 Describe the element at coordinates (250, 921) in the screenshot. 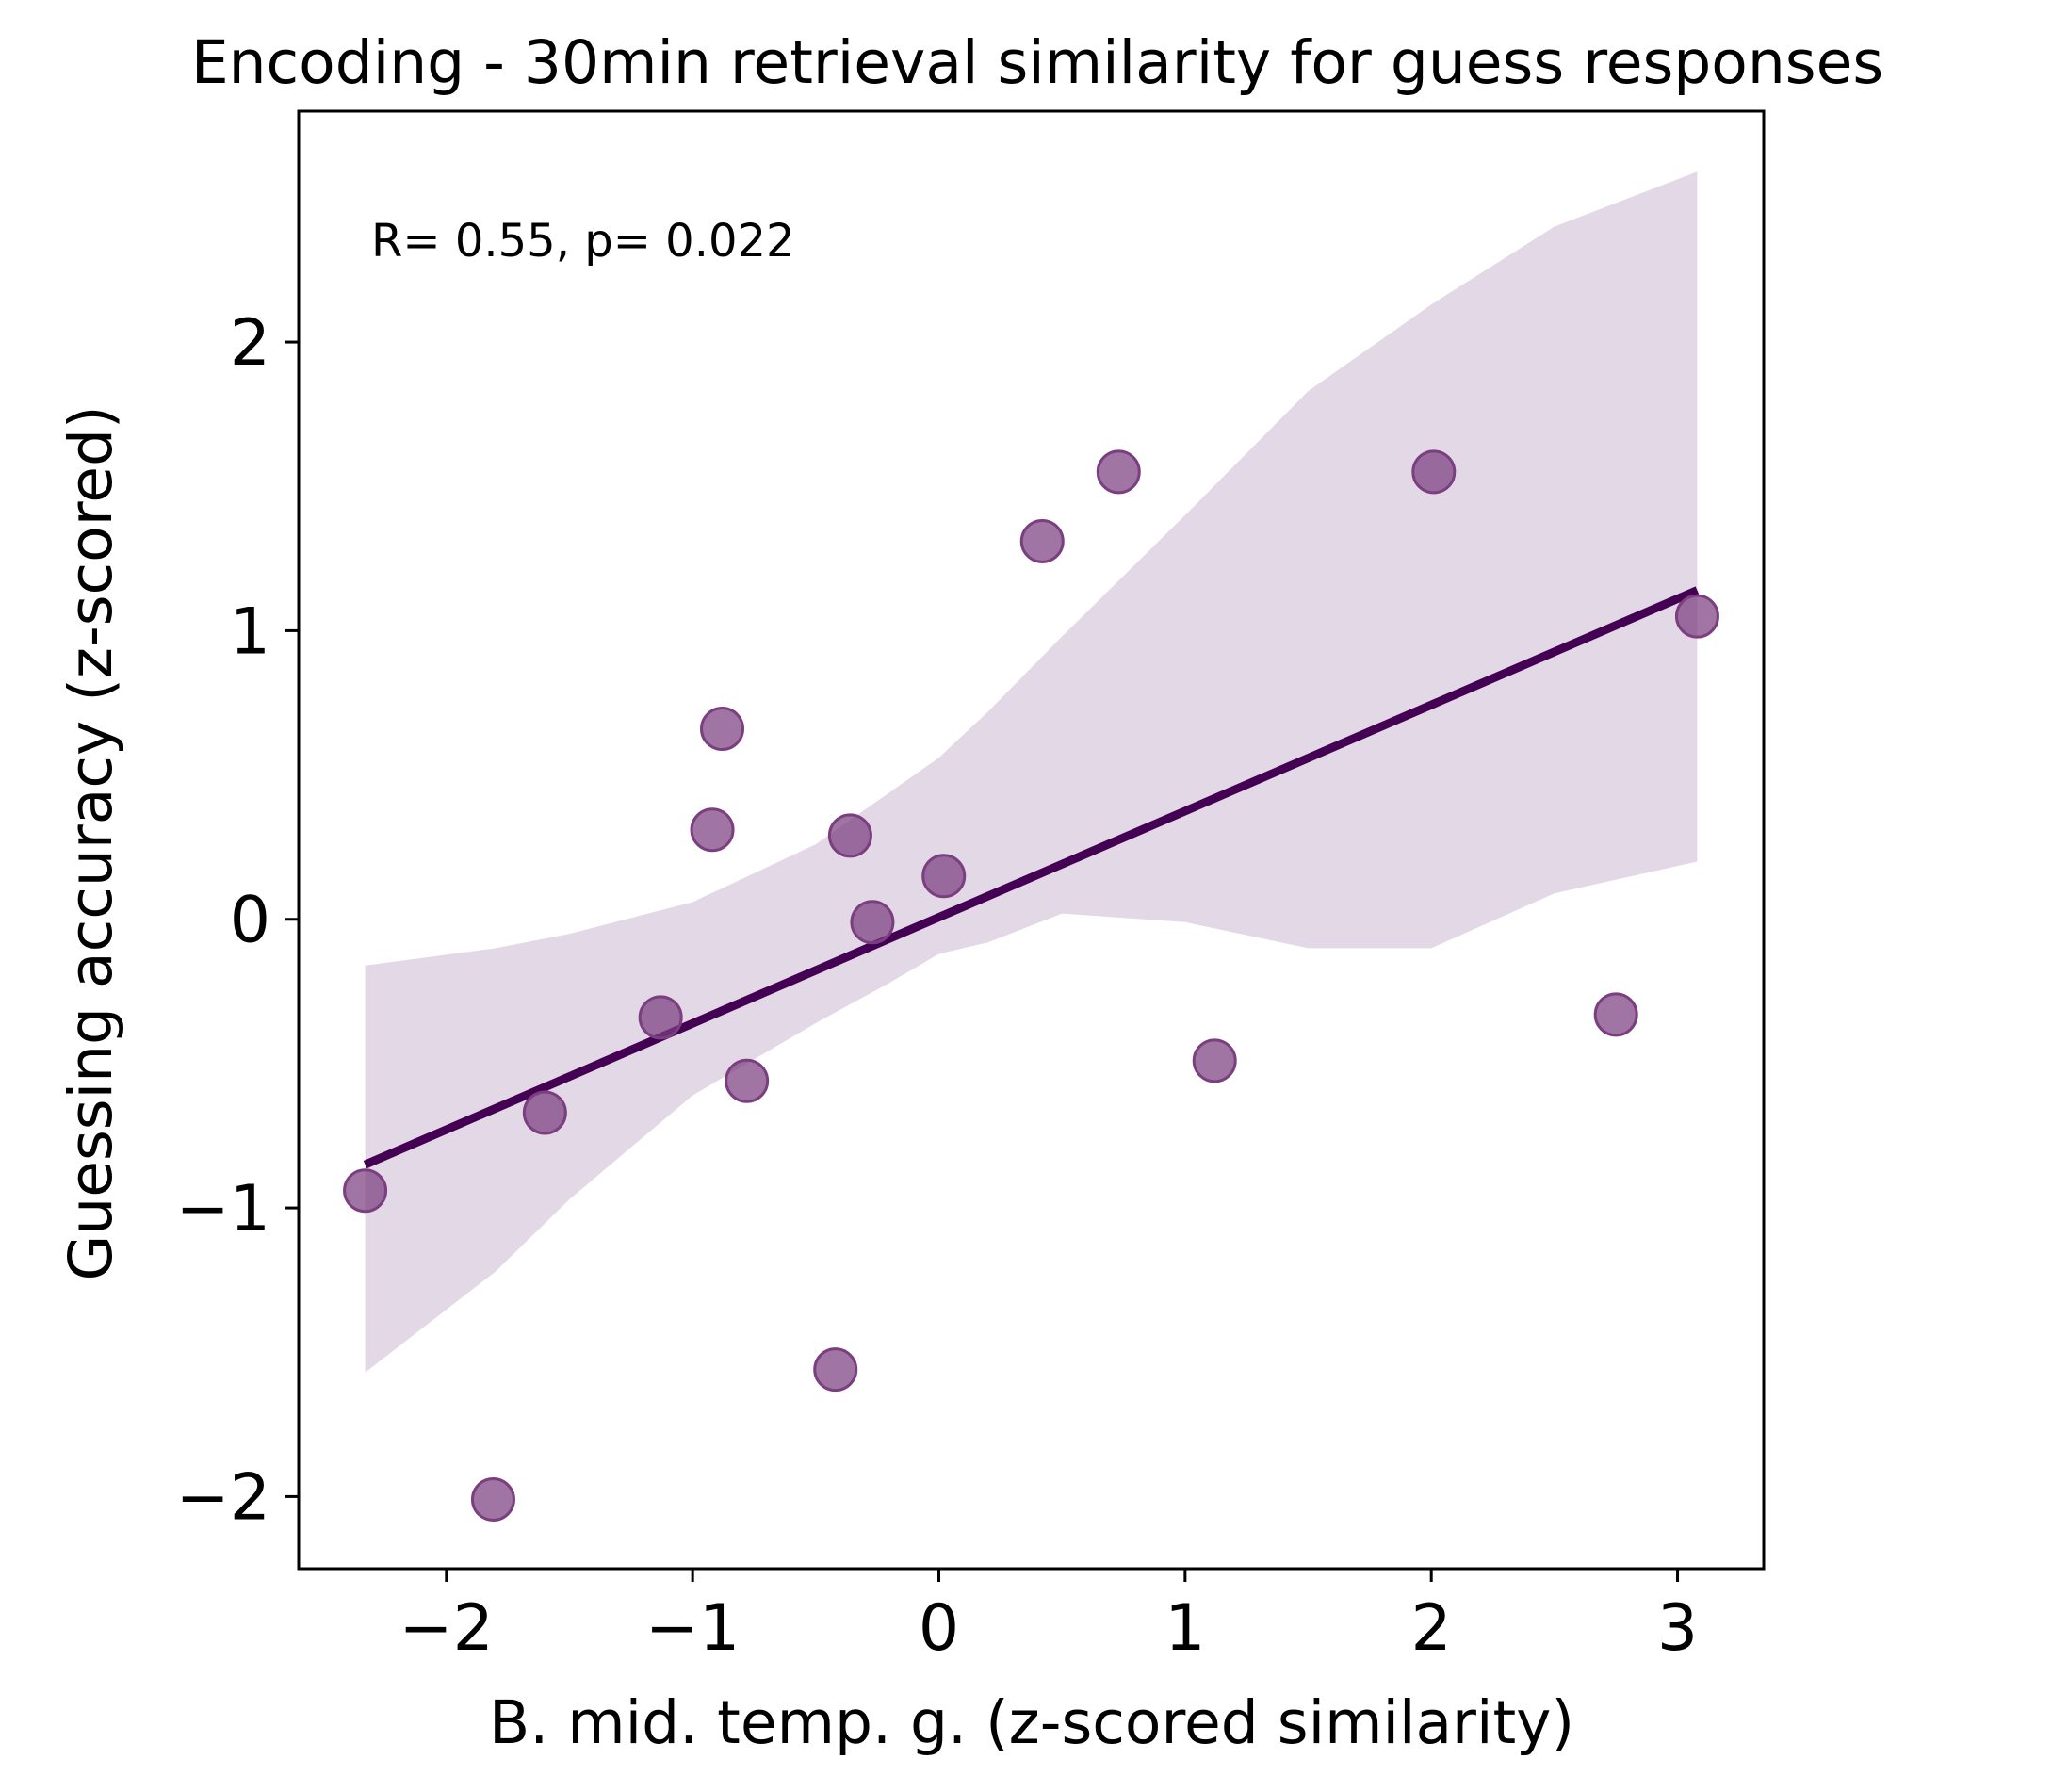

I see `y-tick-label: 0` at that location.